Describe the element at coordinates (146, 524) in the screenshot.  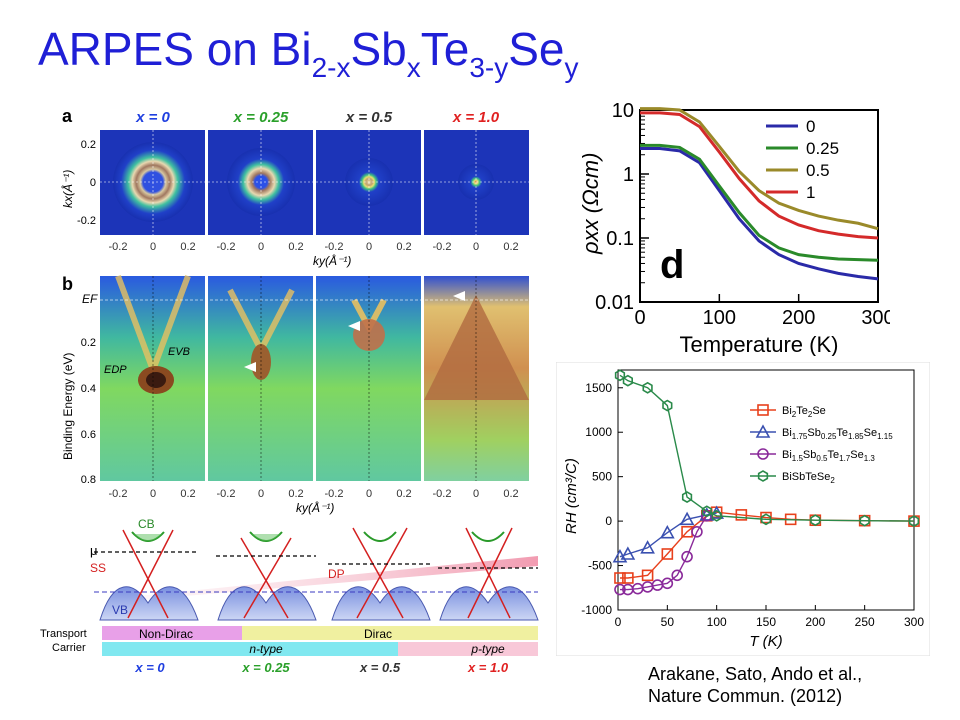
I see `cb-label: CB` at that location.